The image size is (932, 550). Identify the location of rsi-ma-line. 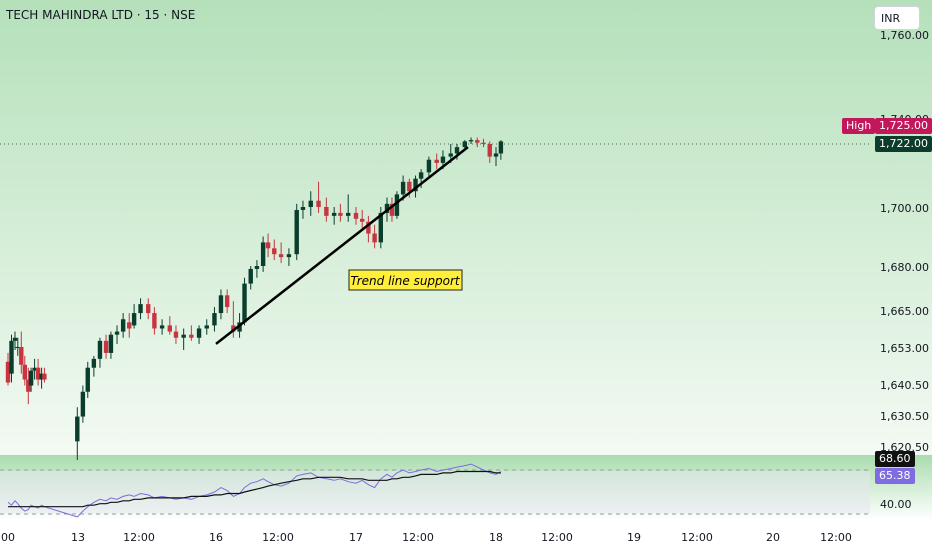
(254, 489).